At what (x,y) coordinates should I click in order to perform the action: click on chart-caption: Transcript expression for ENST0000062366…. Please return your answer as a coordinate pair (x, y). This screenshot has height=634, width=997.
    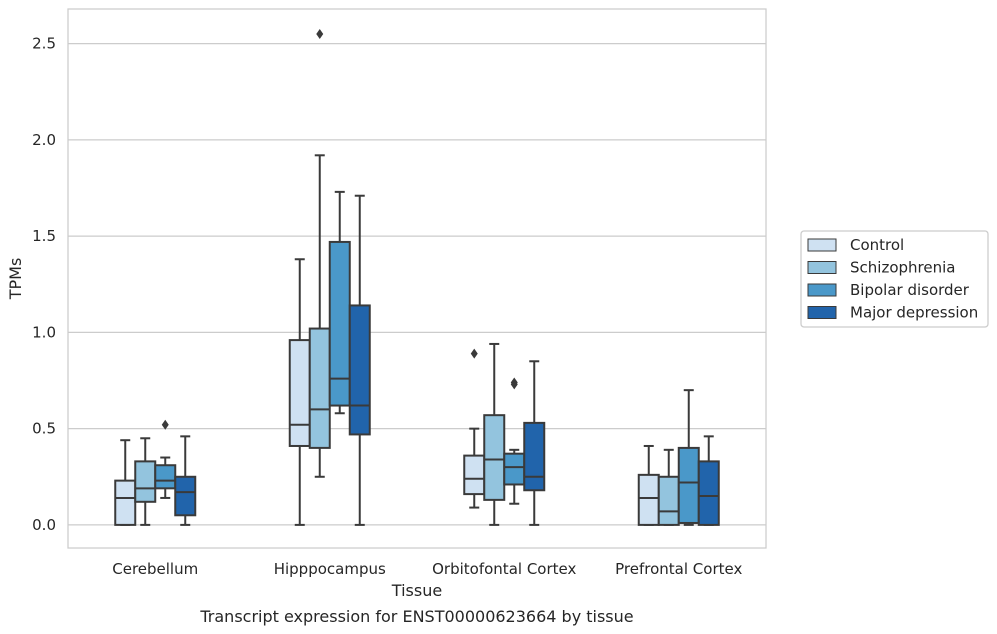
    Looking at the image, I should click on (416, 616).